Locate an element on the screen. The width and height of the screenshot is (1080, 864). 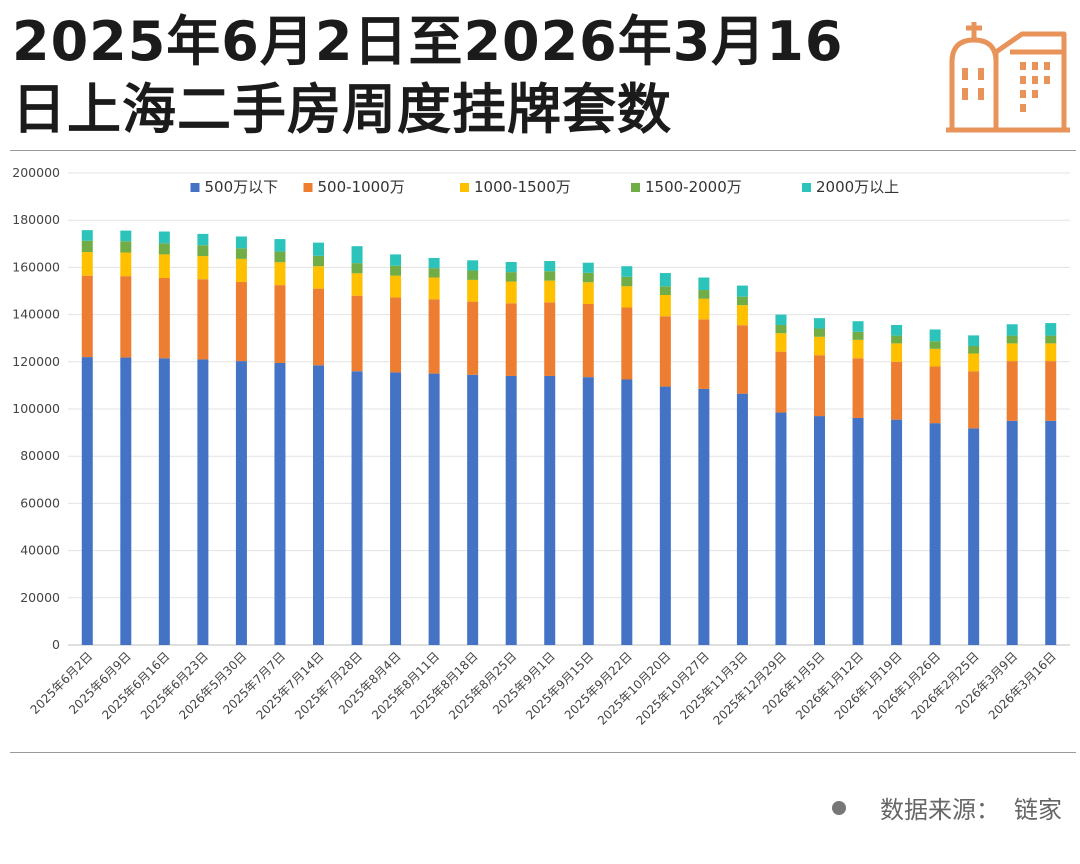
x-tick-label: 2026年3月16日 is located at coordinates (1022, 685).